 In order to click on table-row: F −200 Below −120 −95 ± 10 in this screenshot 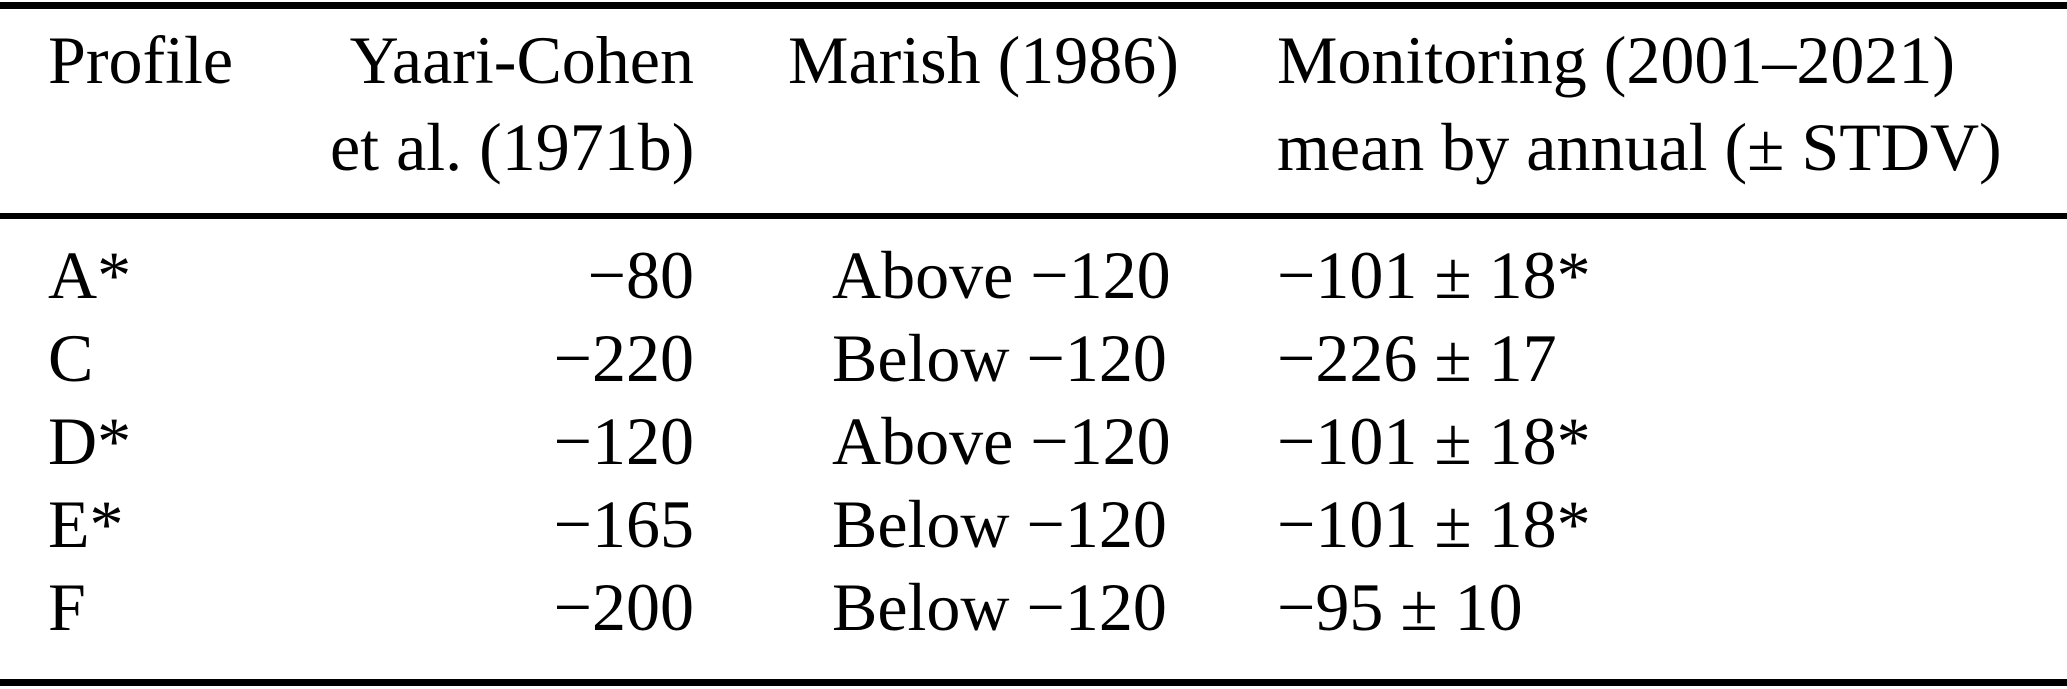, I will do `click(1033, 607)`.